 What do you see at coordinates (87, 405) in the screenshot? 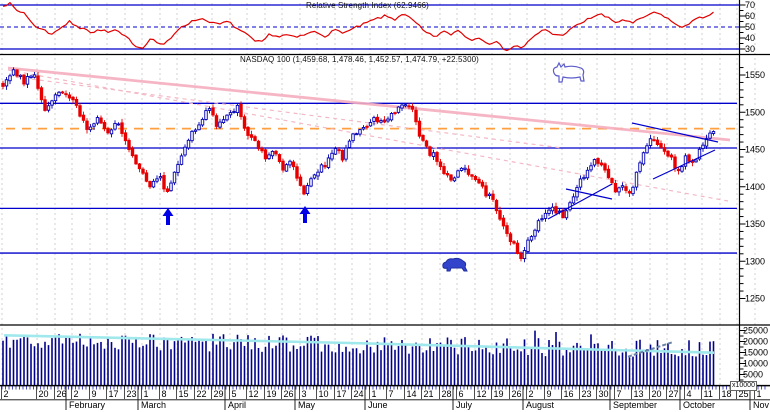
I see `axis-label: February` at bounding box center [87, 405].